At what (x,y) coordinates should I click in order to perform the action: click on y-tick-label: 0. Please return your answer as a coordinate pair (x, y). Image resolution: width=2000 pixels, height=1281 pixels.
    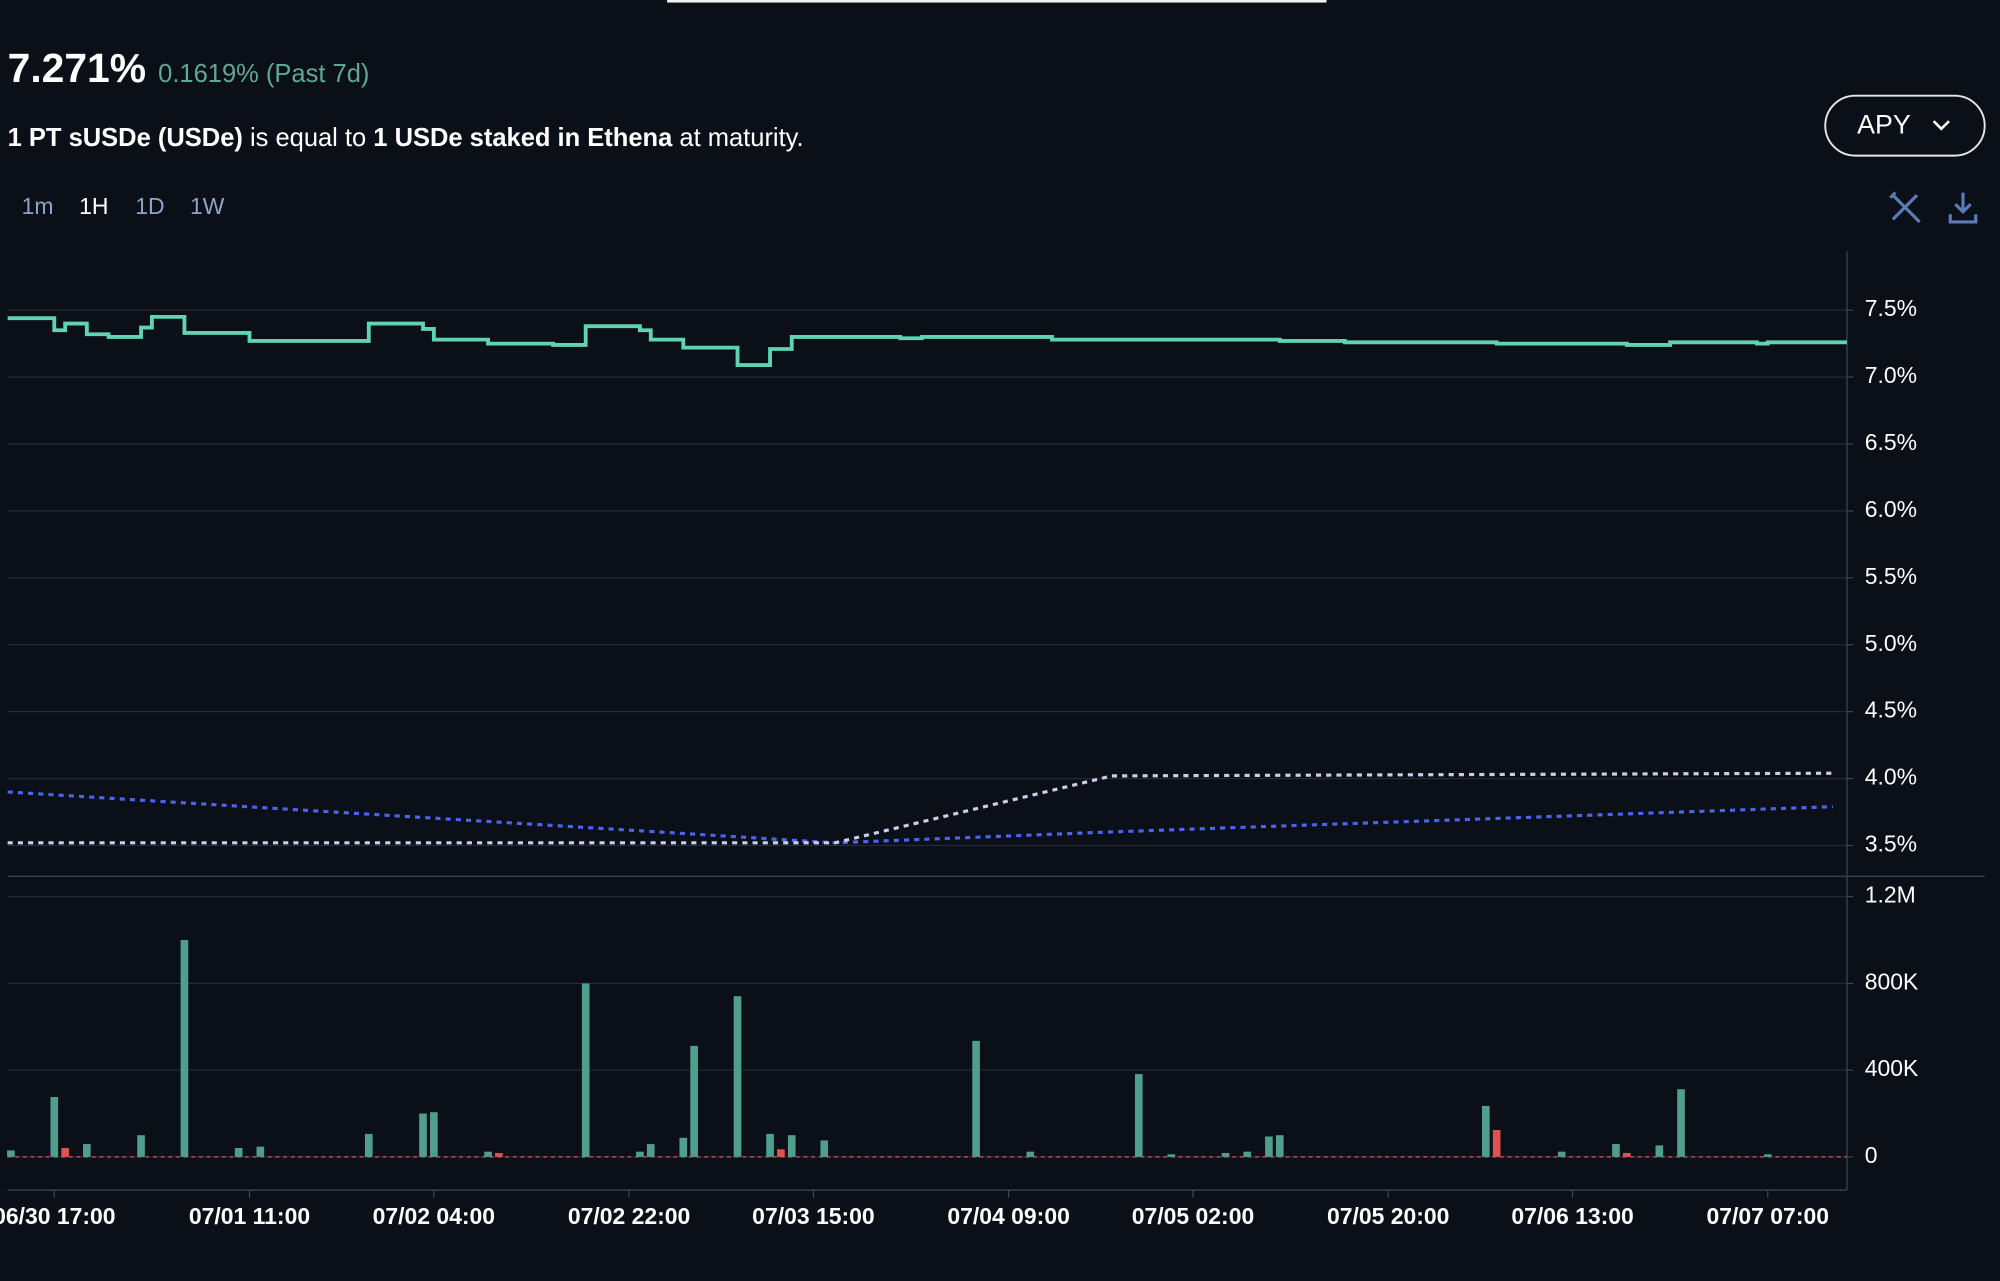
    Looking at the image, I should click on (1871, 1155).